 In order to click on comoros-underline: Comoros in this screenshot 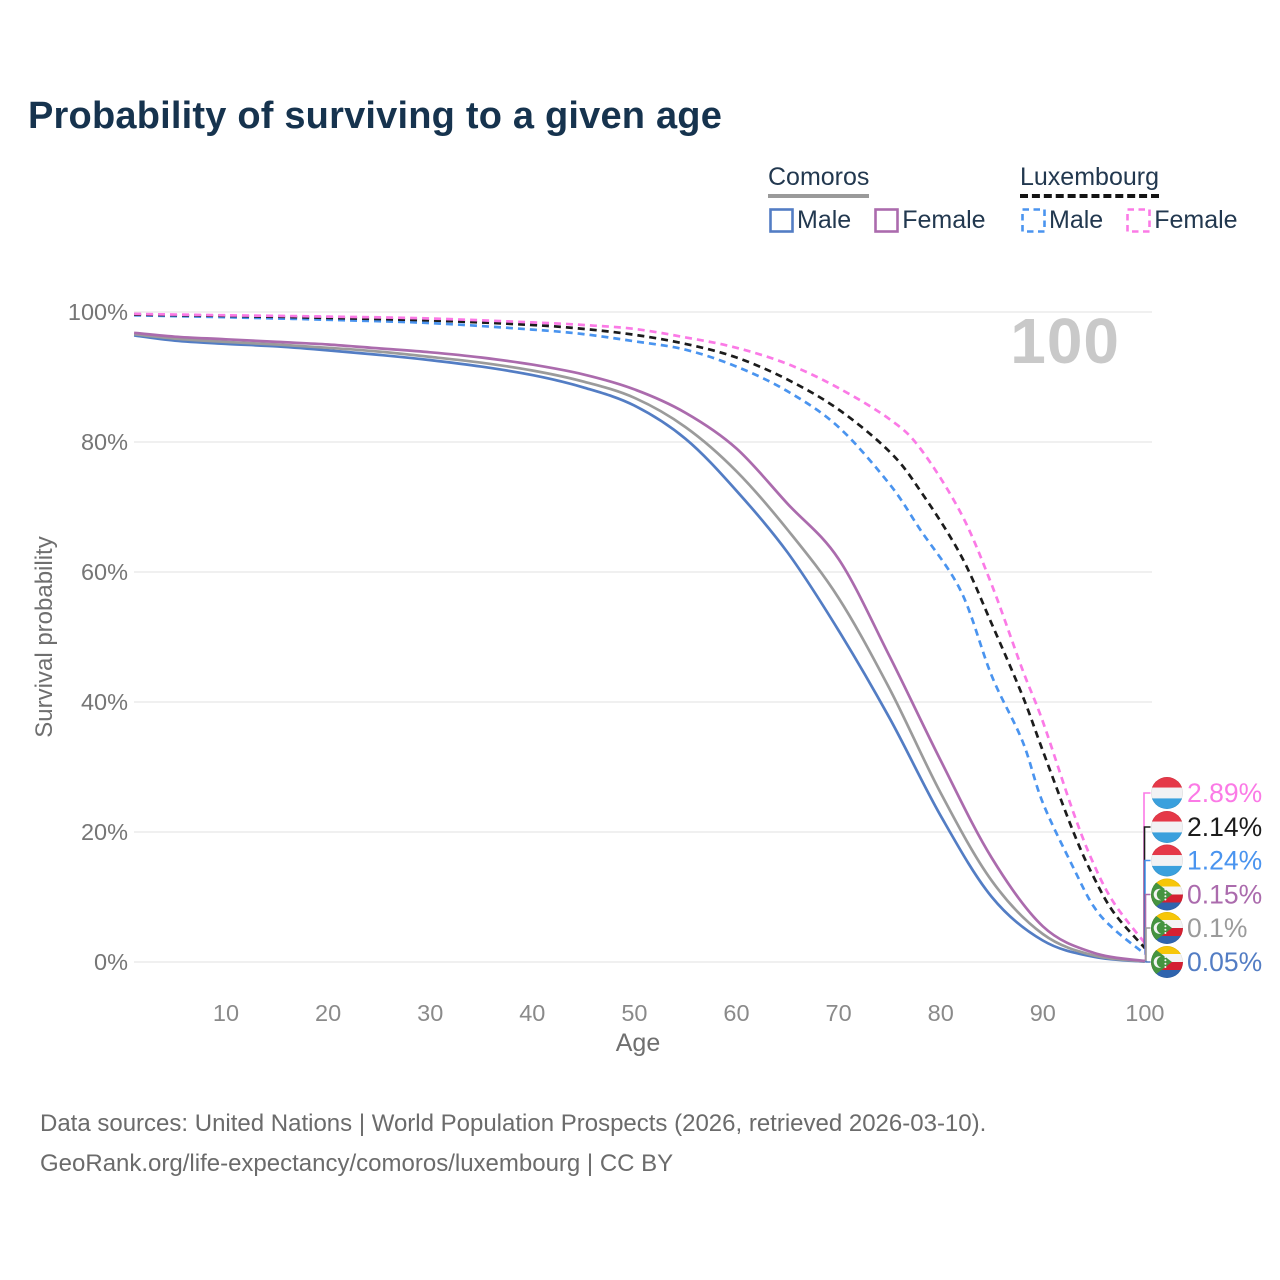, I will do `click(819, 180)`.